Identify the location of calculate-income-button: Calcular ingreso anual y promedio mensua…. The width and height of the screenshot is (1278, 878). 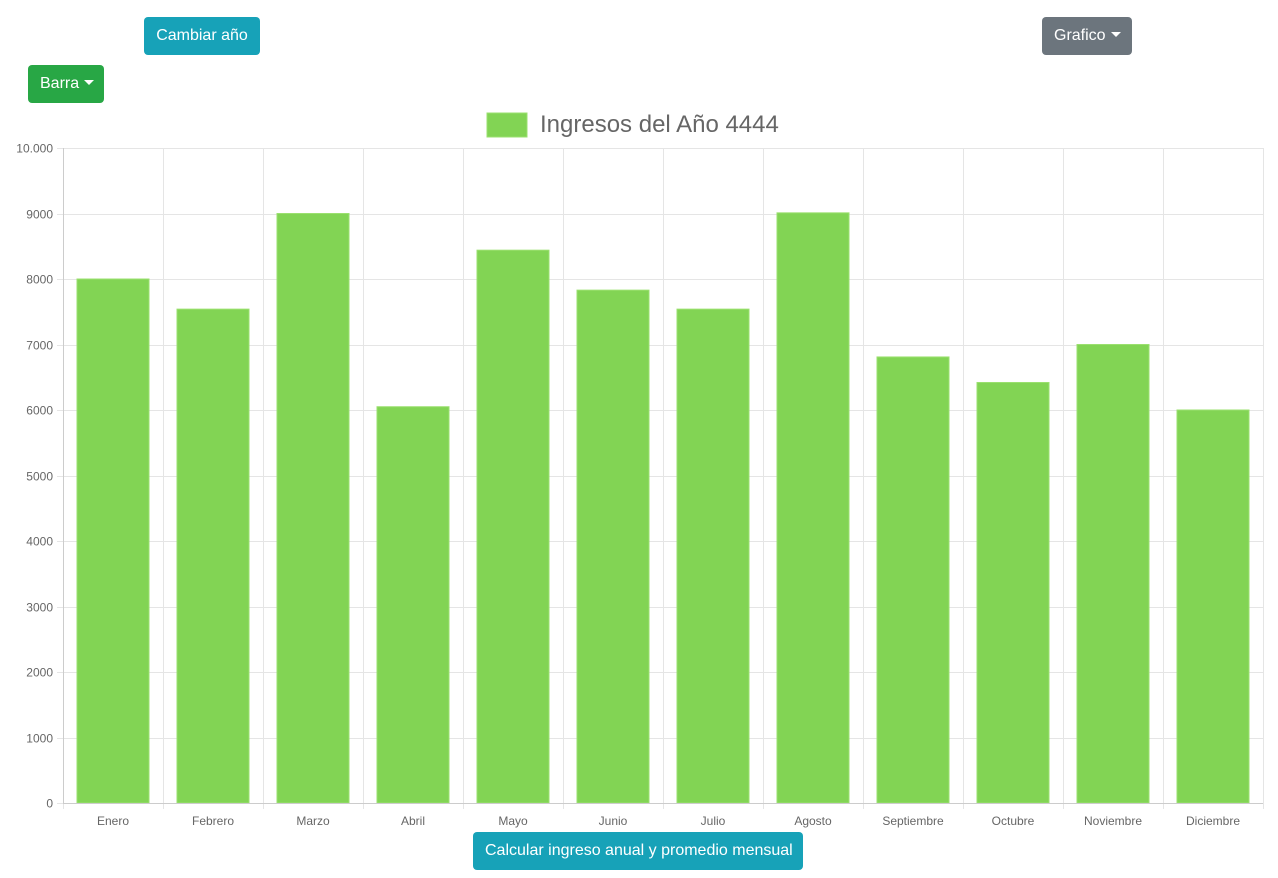
(638, 851).